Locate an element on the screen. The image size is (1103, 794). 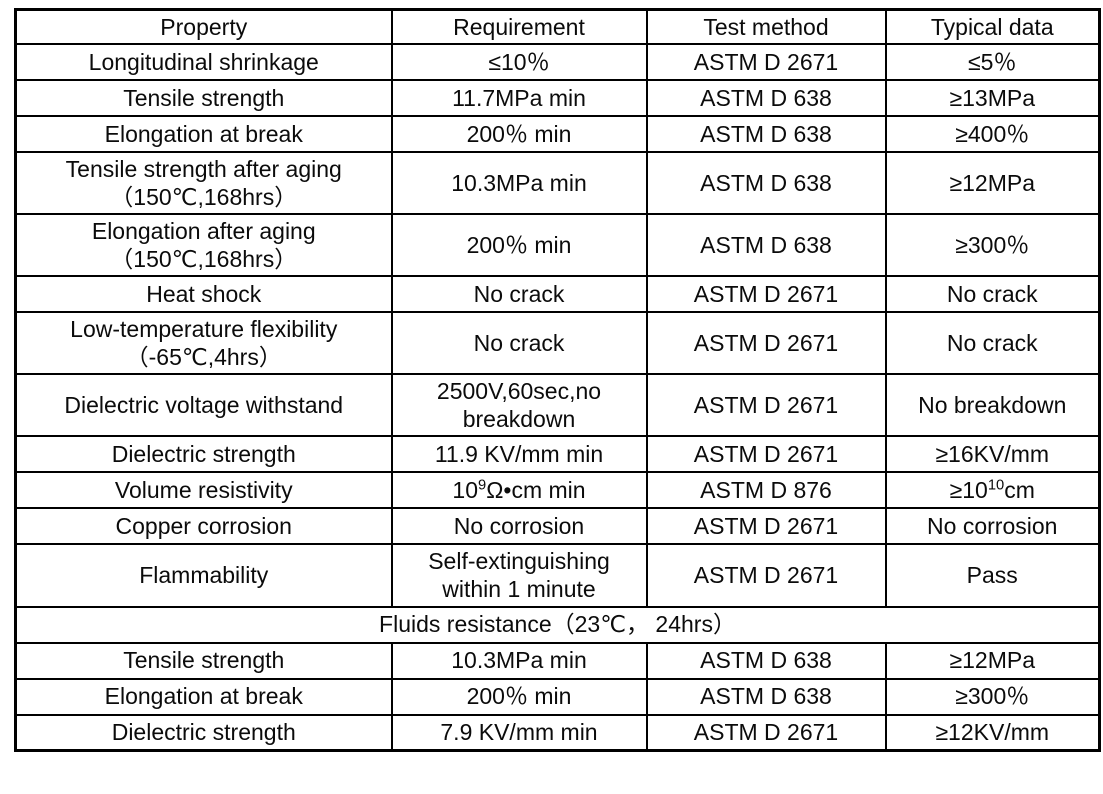
cell-text-line: （-65℃,4hrs） is located at coordinates (203, 357).